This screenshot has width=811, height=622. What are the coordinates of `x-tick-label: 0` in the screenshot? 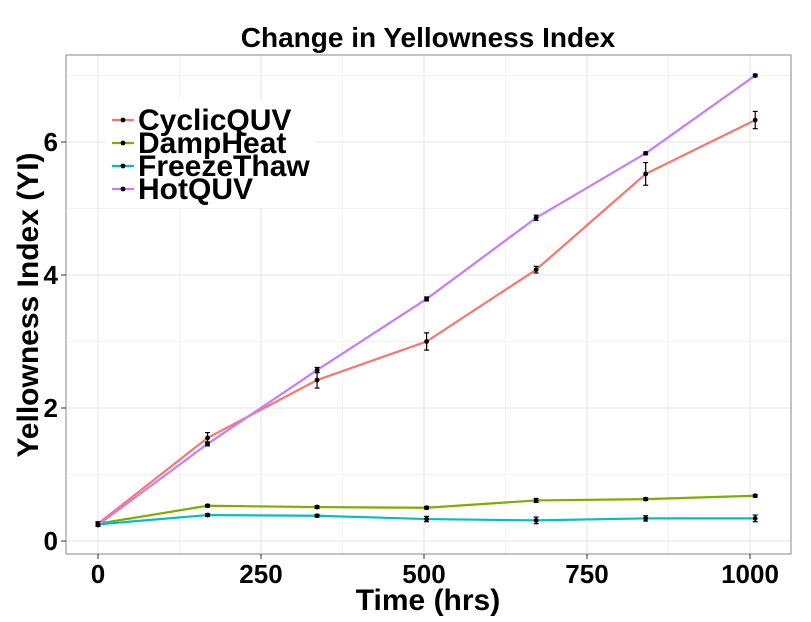 It's located at (98, 574).